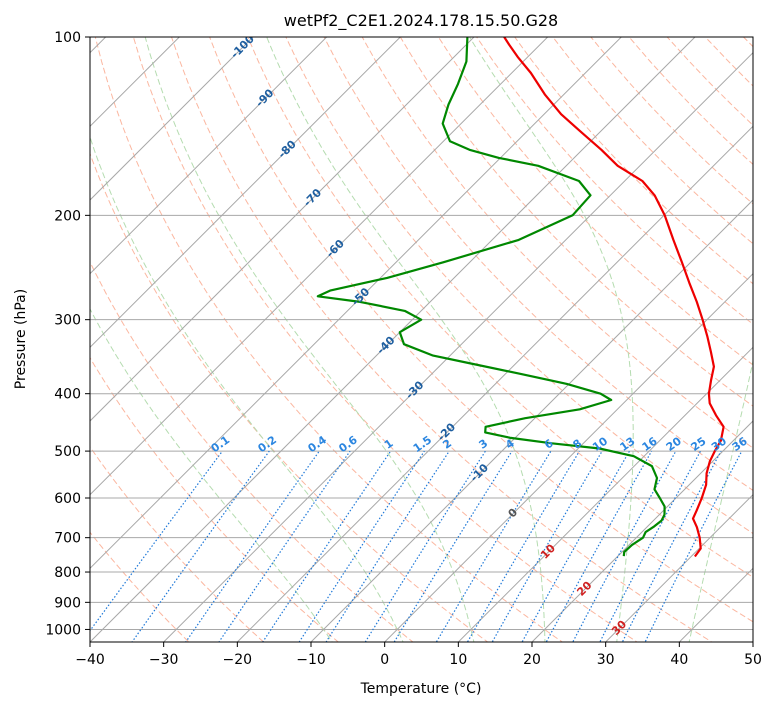  Describe the element at coordinates (164, 660) in the screenshot. I see `x-tick-label: −30` at that location.